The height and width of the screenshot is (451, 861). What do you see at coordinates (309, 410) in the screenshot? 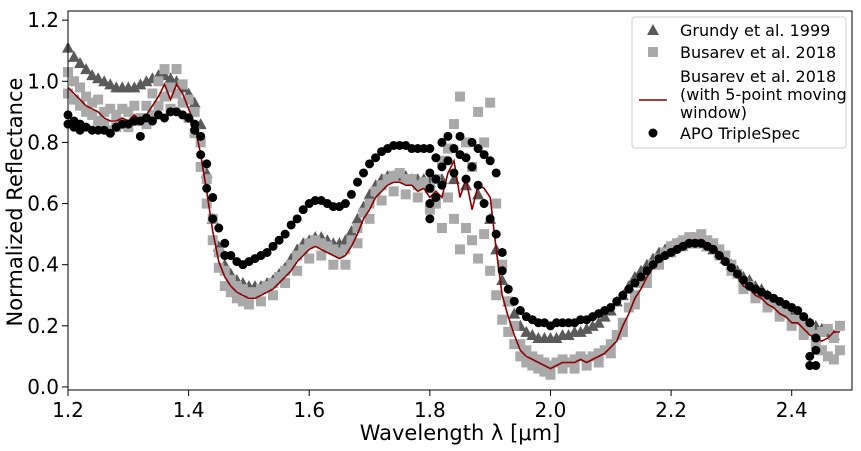
I see `x-tick-label: 1.6` at bounding box center [309, 410].